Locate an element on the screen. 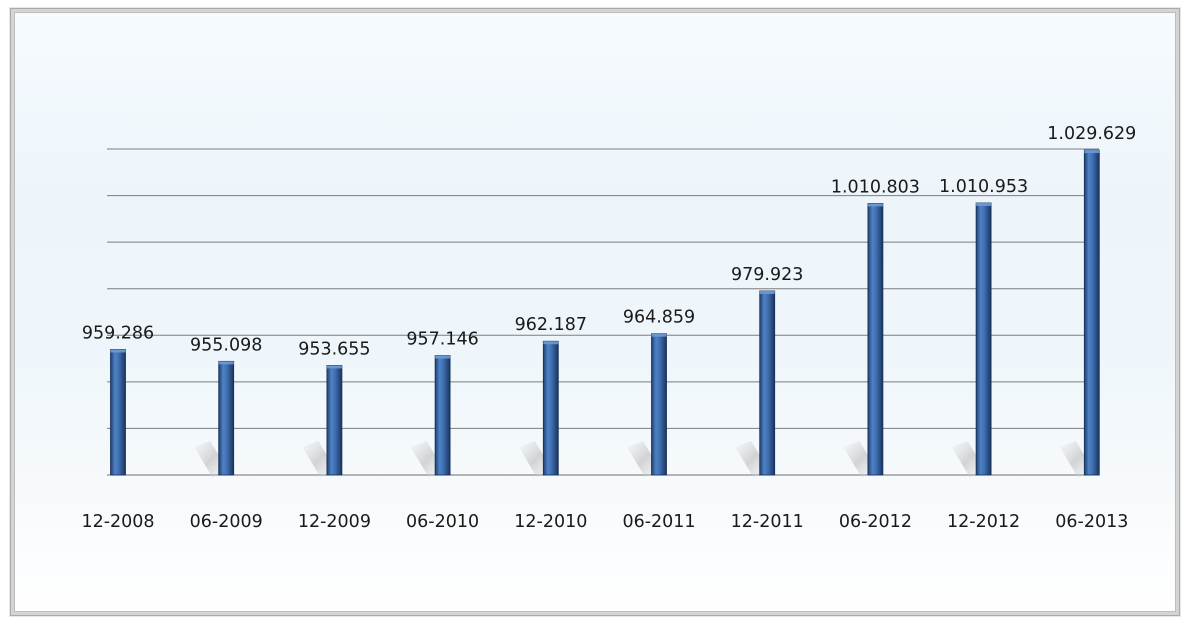 Image resolution: width=1194 pixels, height=627 pixels. x-tick-label: 06-2009 is located at coordinates (226, 522).